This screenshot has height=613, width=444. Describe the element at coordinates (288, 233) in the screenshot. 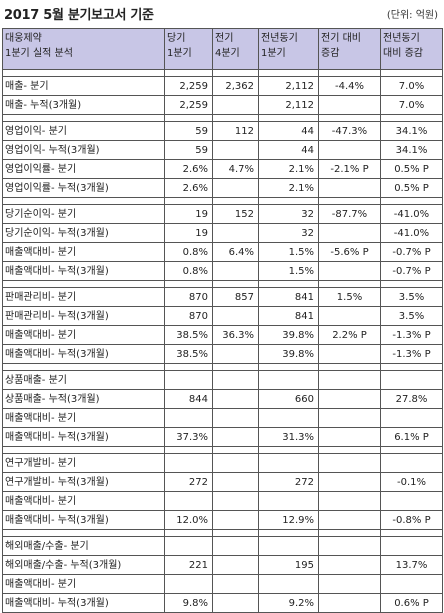

I see `cell-prior-year-q1: 32` at that location.